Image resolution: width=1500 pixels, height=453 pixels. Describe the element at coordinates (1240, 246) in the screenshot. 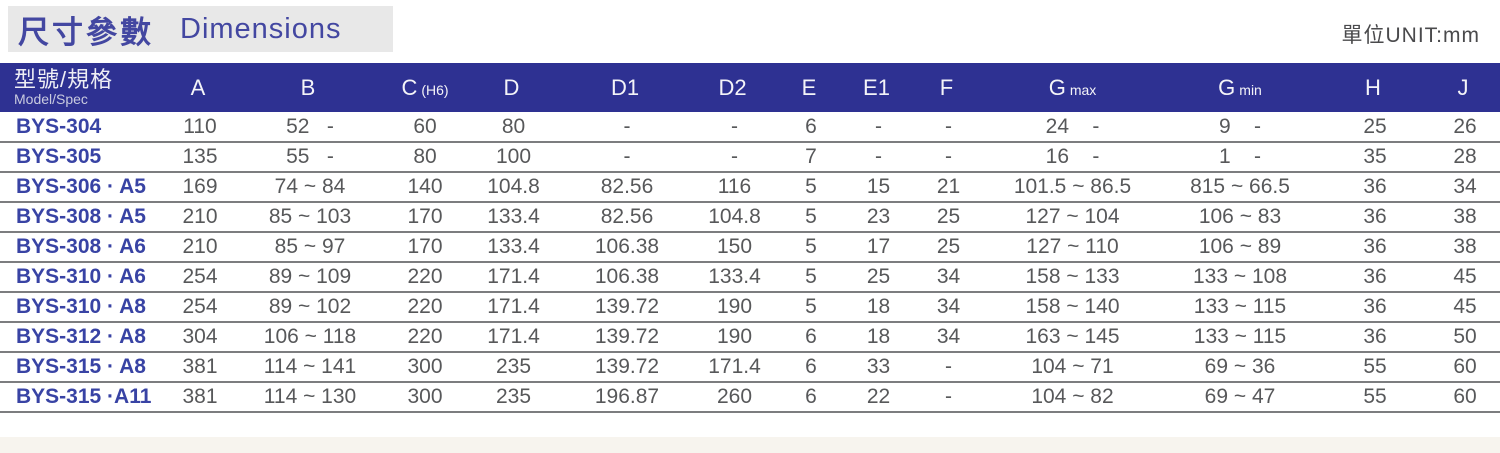

I see `value-cell: 106 ~ 89` at that location.